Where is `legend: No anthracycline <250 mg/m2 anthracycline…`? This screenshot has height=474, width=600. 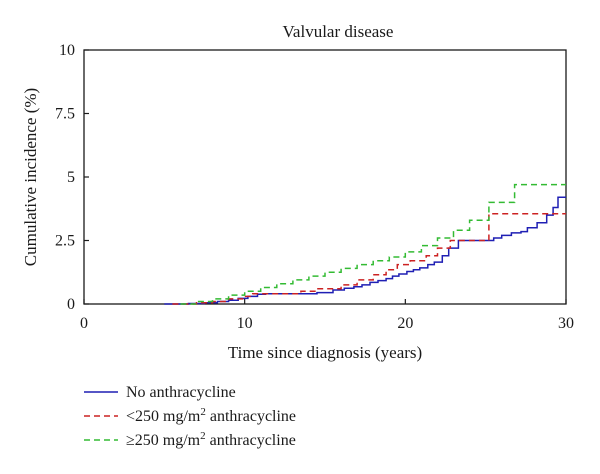
legend: No anthracycline <250 mg/m2 anthracycline… is located at coordinates (190, 416).